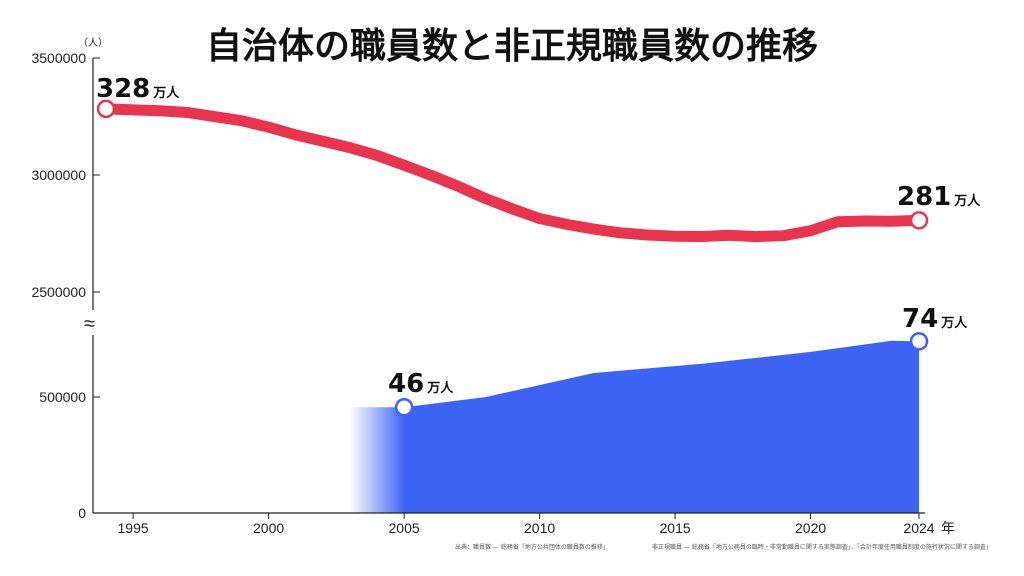 This screenshot has width=1024, height=576. What do you see at coordinates (58, 175) in the screenshot?
I see `y-tick-label: 3000000` at bounding box center [58, 175].